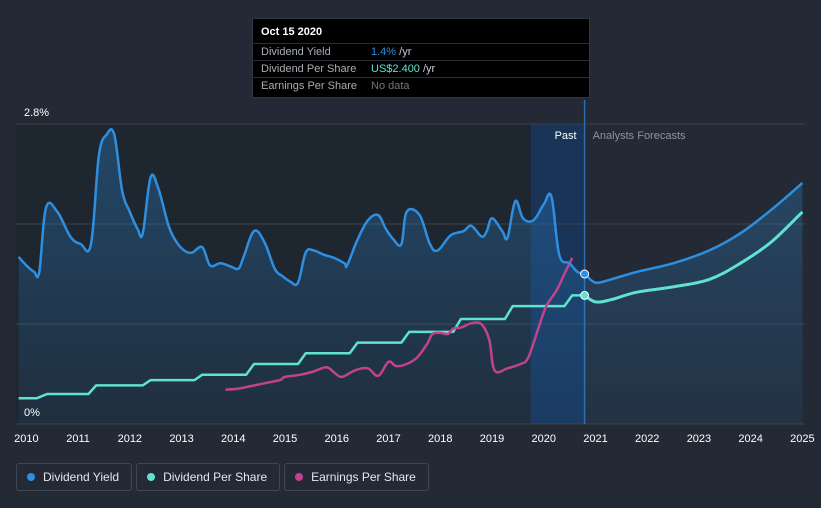 The image size is (821, 508). What do you see at coordinates (639, 136) in the screenshot?
I see `analysts-forecasts-label: Analysts Forecasts` at bounding box center [639, 136].